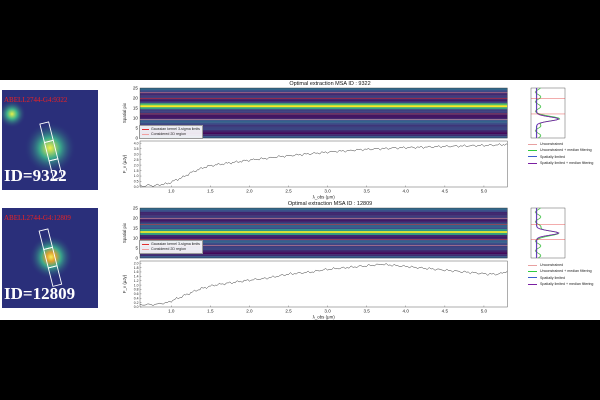 This screenshot has height=400, width=600. I want to click on inset-legend-kernel-2: Gaussian kernel 3-sigma limits, so click(175, 244).